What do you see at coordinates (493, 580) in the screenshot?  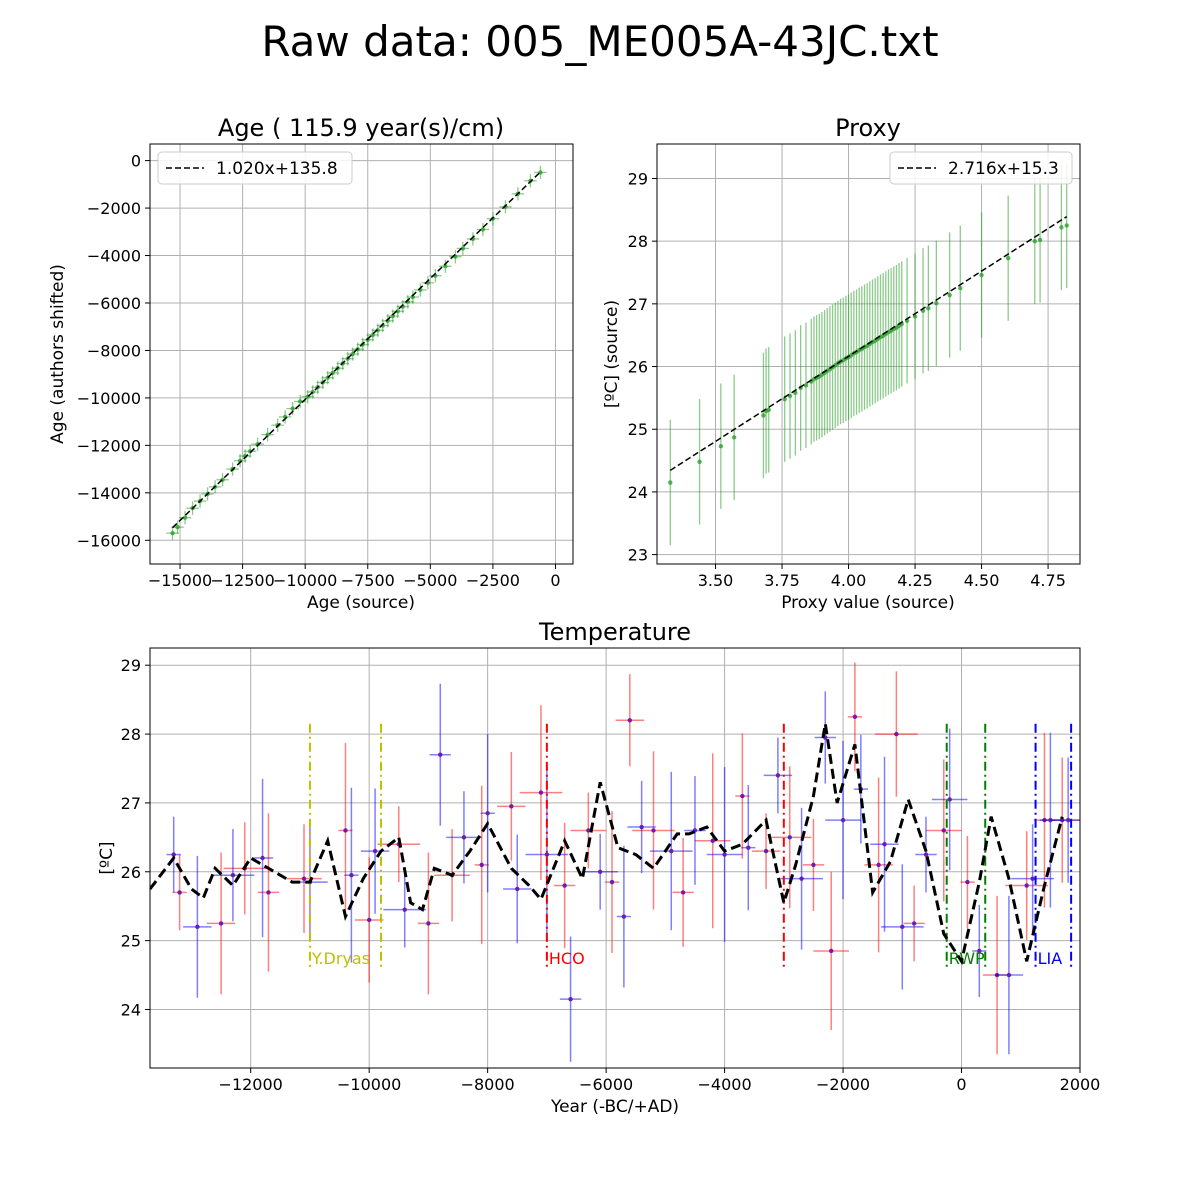 I see `age-x-tick-label: −2500` at bounding box center [493, 580].